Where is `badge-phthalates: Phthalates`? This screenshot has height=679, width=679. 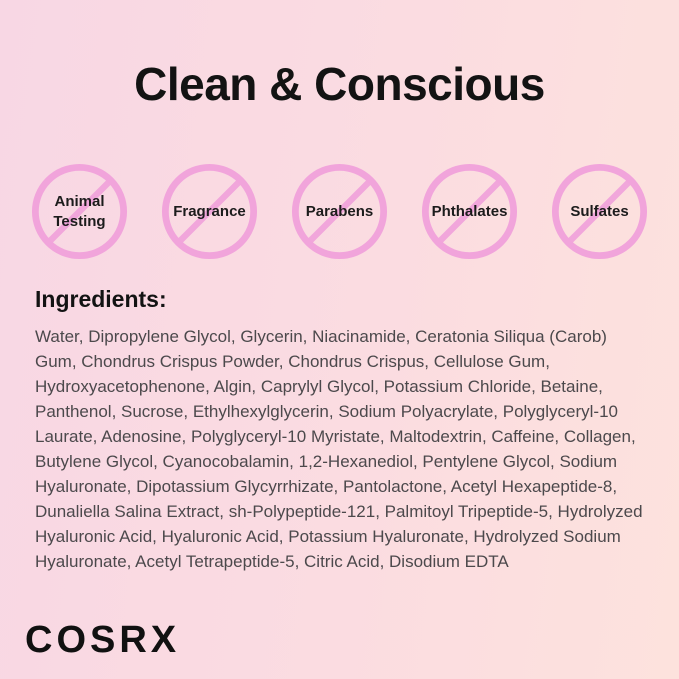 badge-phthalates: Phthalates is located at coordinates (469, 211).